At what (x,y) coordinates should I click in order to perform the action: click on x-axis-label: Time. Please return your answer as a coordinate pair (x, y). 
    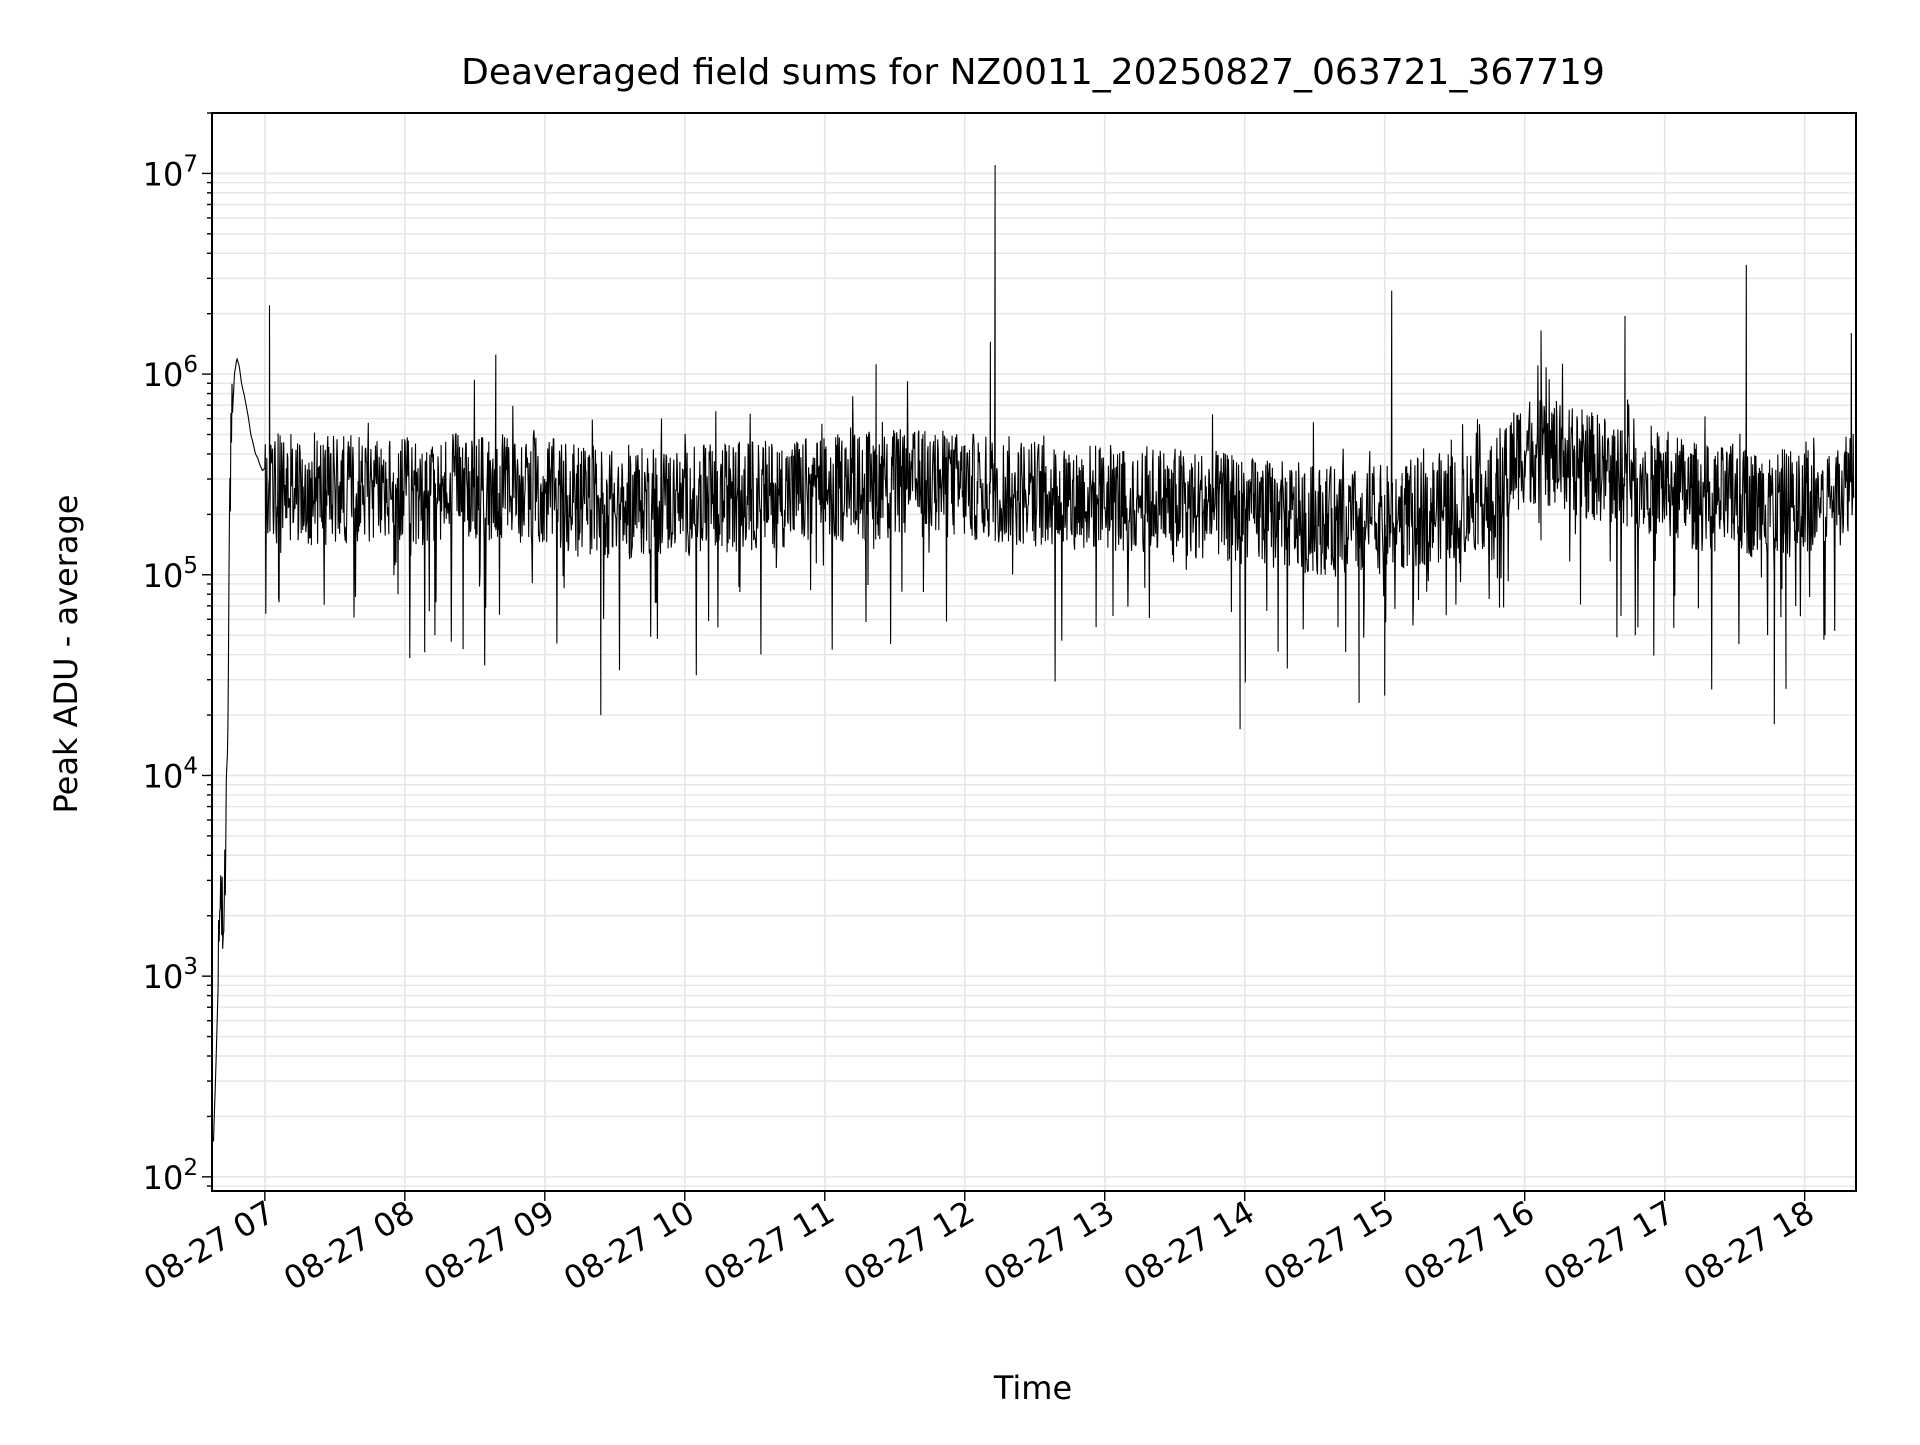
    Looking at the image, I should click on (1032, 1388).